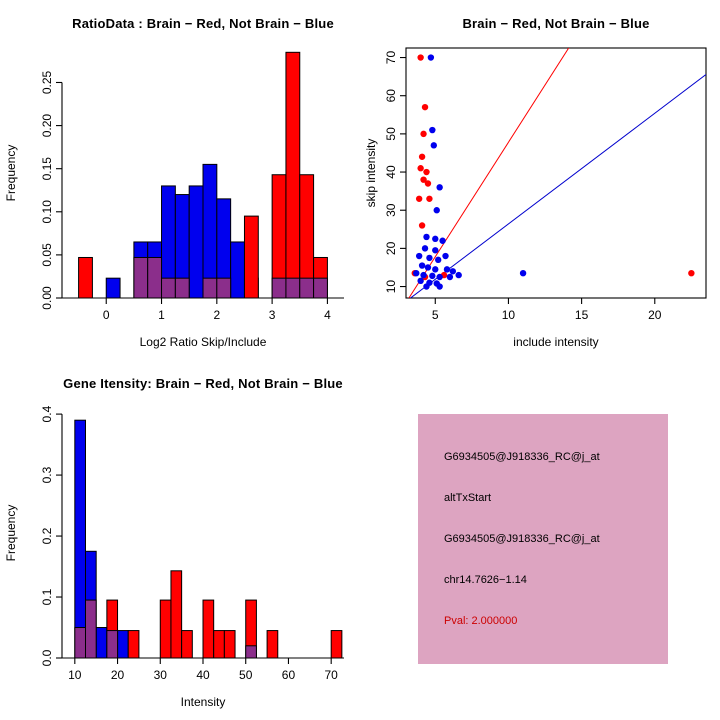  I want to click on x-tick-label: 50, so click(246, 675).